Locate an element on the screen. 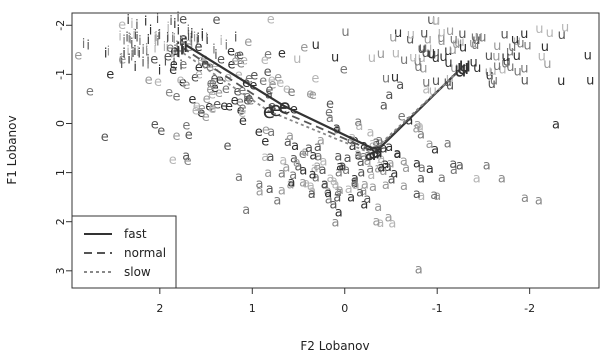  x-axis: 2 1 0 -1 -2 is located at coordinates (345, 301).